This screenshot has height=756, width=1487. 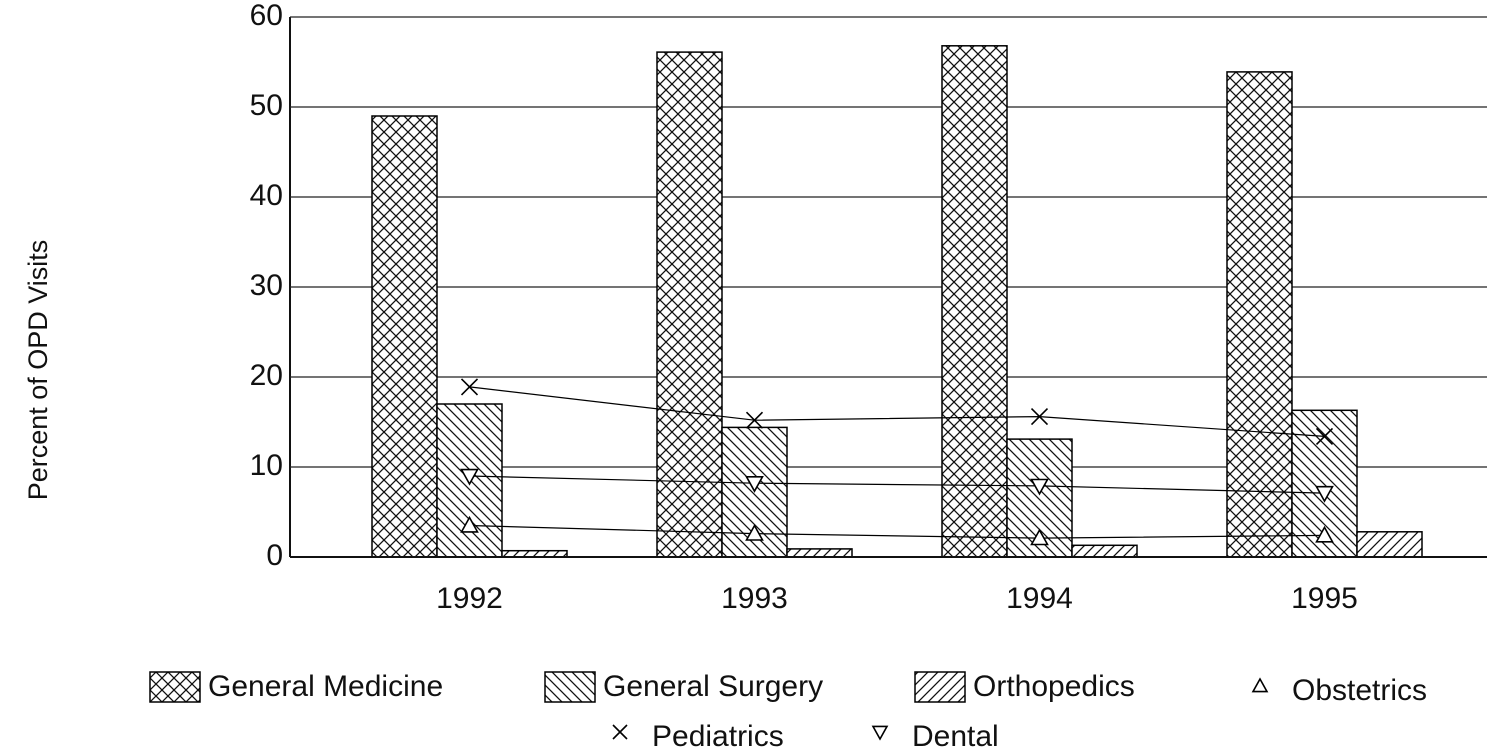 I want to click on legend-label: General Surgery, so click(x=713, y=686).